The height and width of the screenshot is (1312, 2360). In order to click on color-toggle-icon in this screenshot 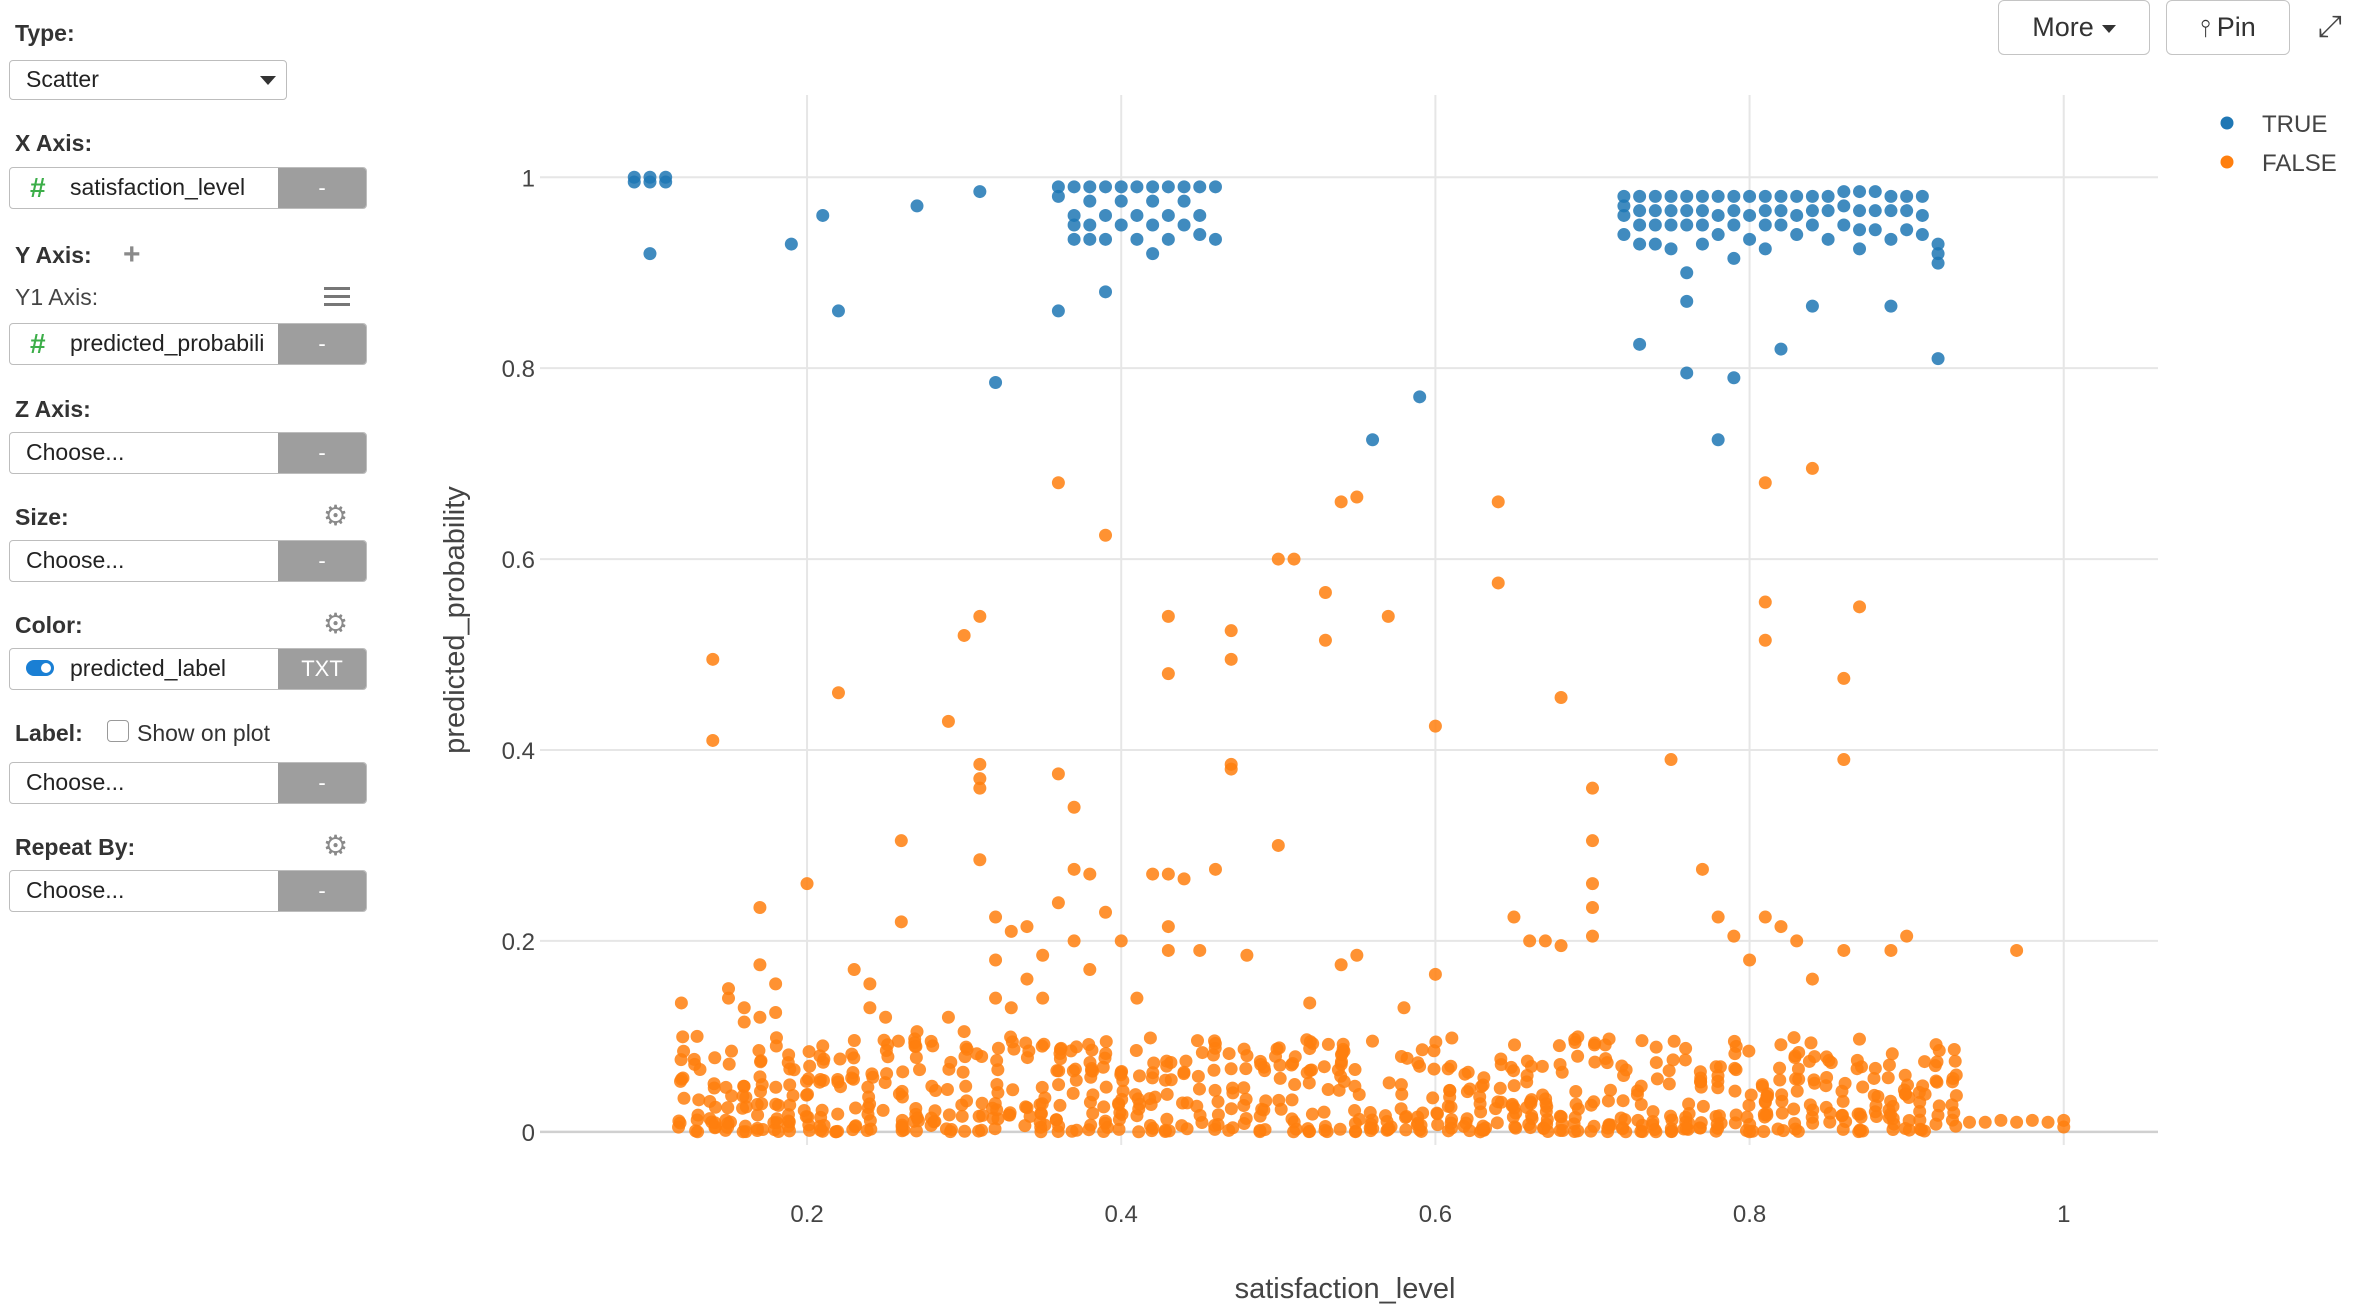, I will do `click(40, 668)`.